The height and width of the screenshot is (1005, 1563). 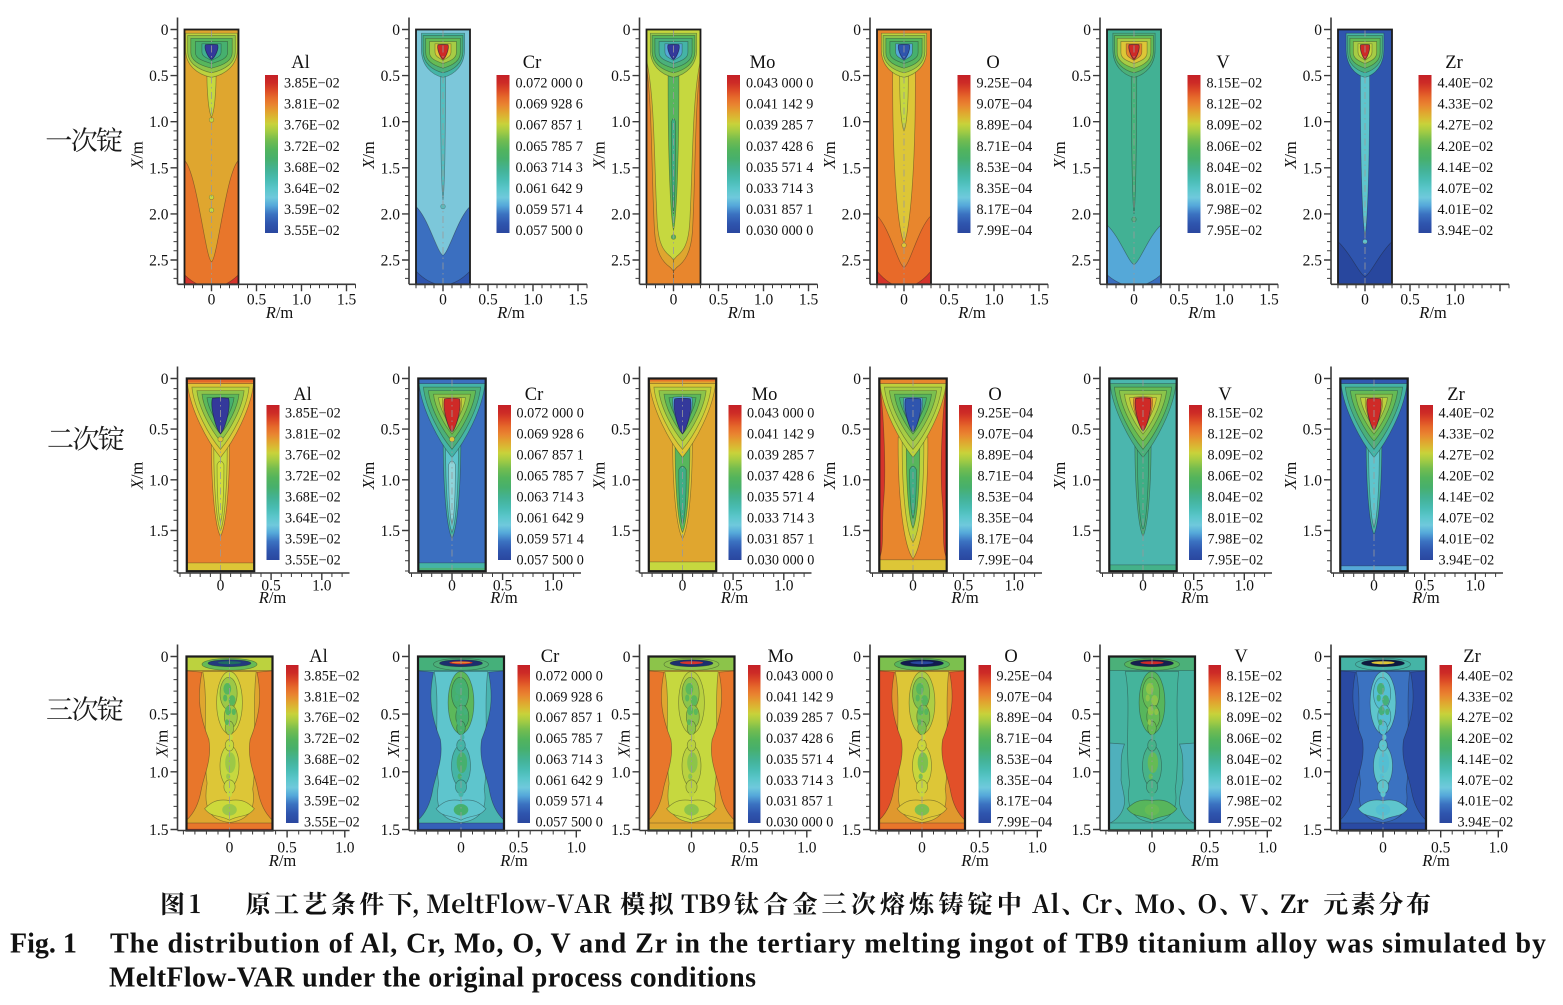 What do you see at coordinates (550, 455) in the screenshot?
I see `svg-text: 0.067 857 1` at bounding box center [550, 455].